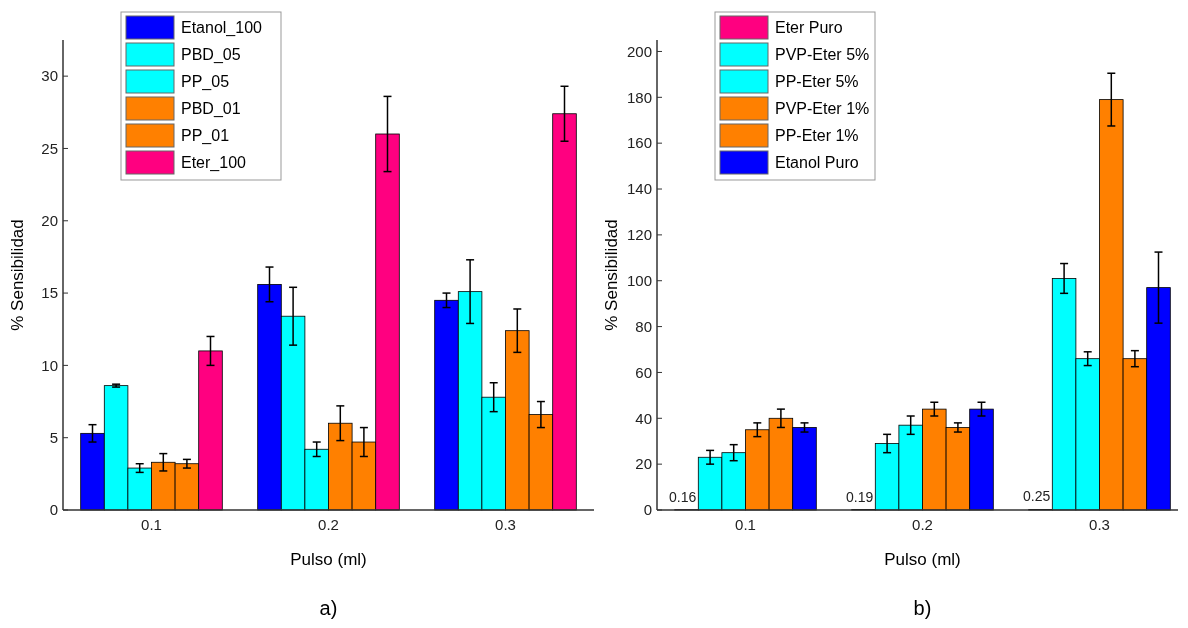 This screenshot has height=628, width=1188. What do you see at coordinates (49, 293) in the screenshot?
I see `y-tick-label: 15` at bounding box center [49, 293].